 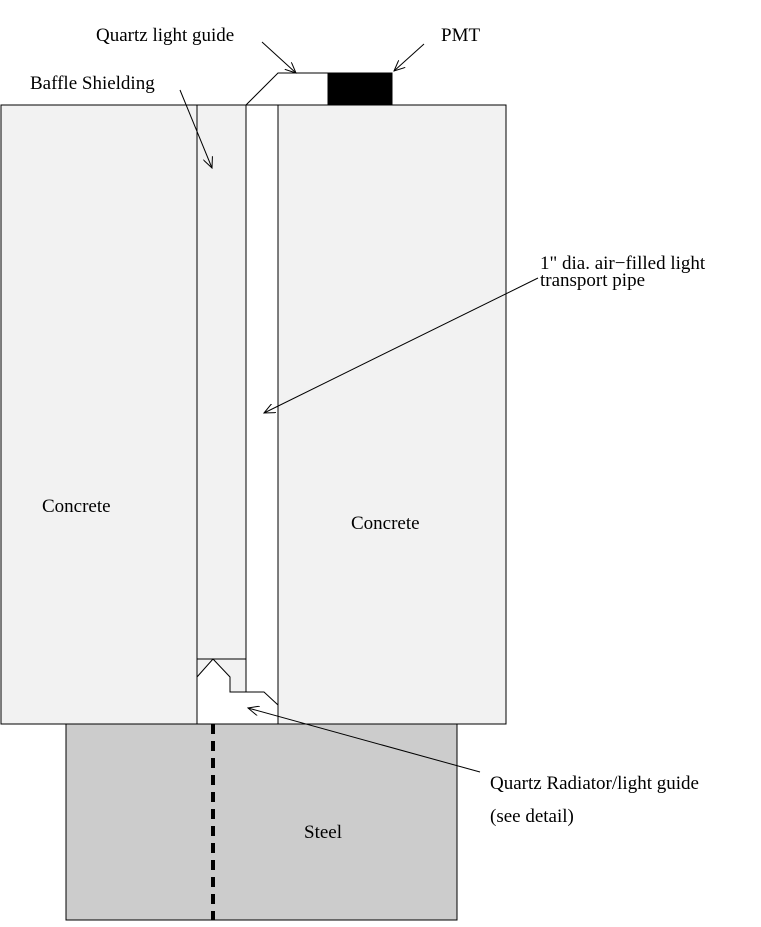 What do you see at coordinates (262, 414) in the screenshot?
I see `light-transport-pipe` at bounding box center [262, 414].